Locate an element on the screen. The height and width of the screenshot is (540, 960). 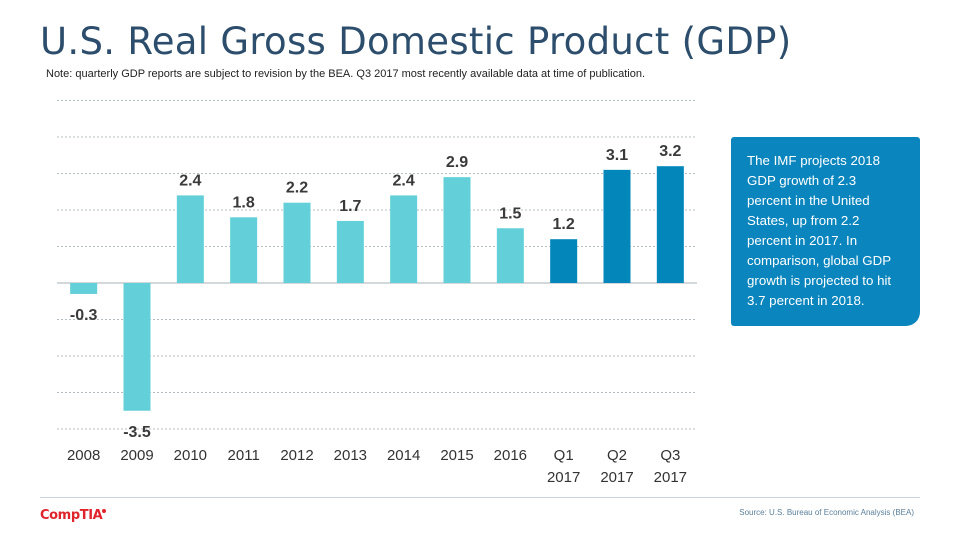
footer-divider is located at coordinates (480, 497).